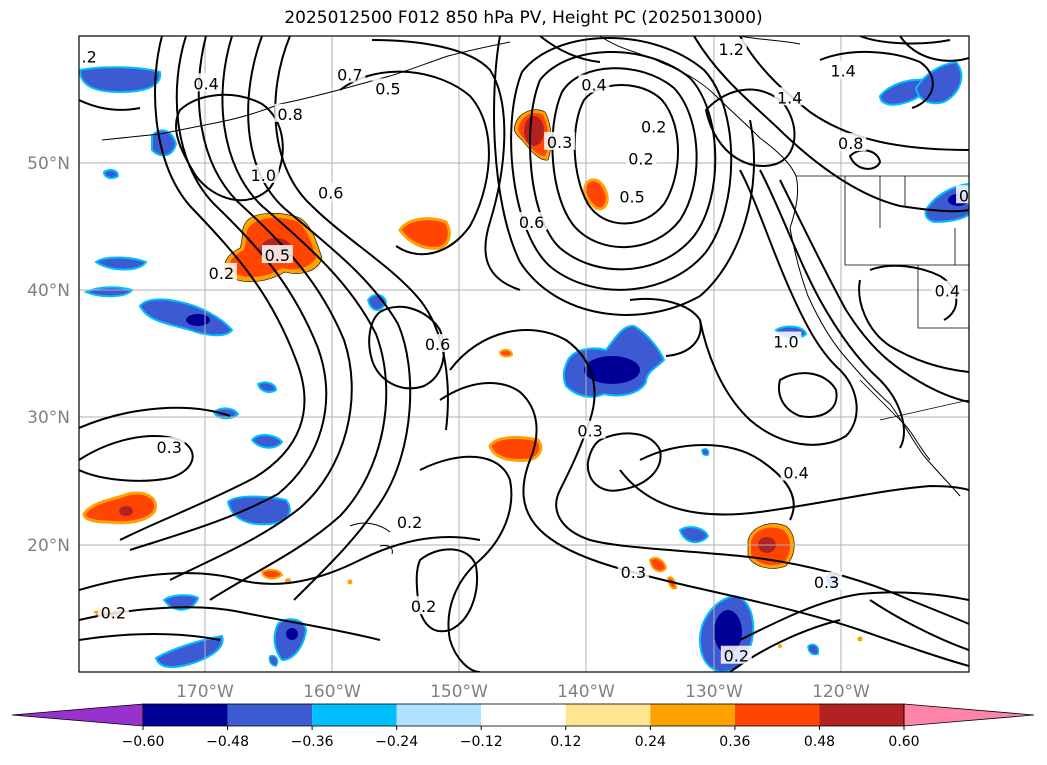 The width and height of the screenshot is (1047, 765). What do you see at coordinates (186, 317) in the screenshot?
I see `pv-negative-blob-southwest` at bounding box center [186, 317].